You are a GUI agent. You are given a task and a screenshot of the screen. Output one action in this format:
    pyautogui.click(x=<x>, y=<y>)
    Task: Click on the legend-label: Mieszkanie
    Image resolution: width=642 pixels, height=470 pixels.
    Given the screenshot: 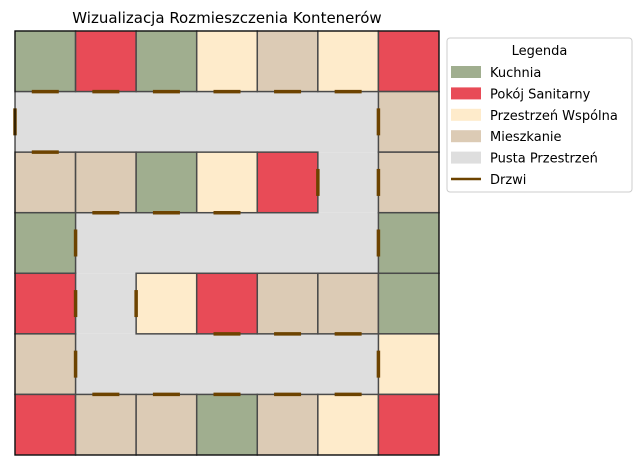 What is the action you would take?
    pyautogui.click(x=526, y=137)
    